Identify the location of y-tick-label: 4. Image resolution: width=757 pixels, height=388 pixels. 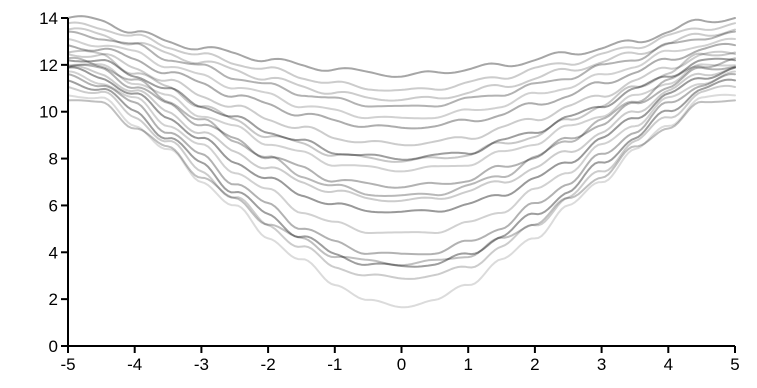
(53, 252).